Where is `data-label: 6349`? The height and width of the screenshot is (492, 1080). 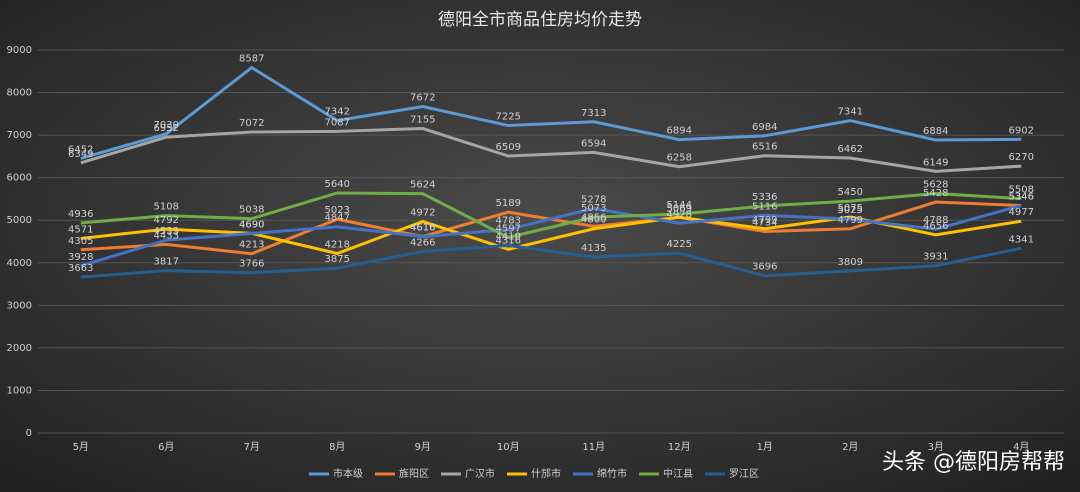 data-label: 6349 is located at coordinates (80, 154).